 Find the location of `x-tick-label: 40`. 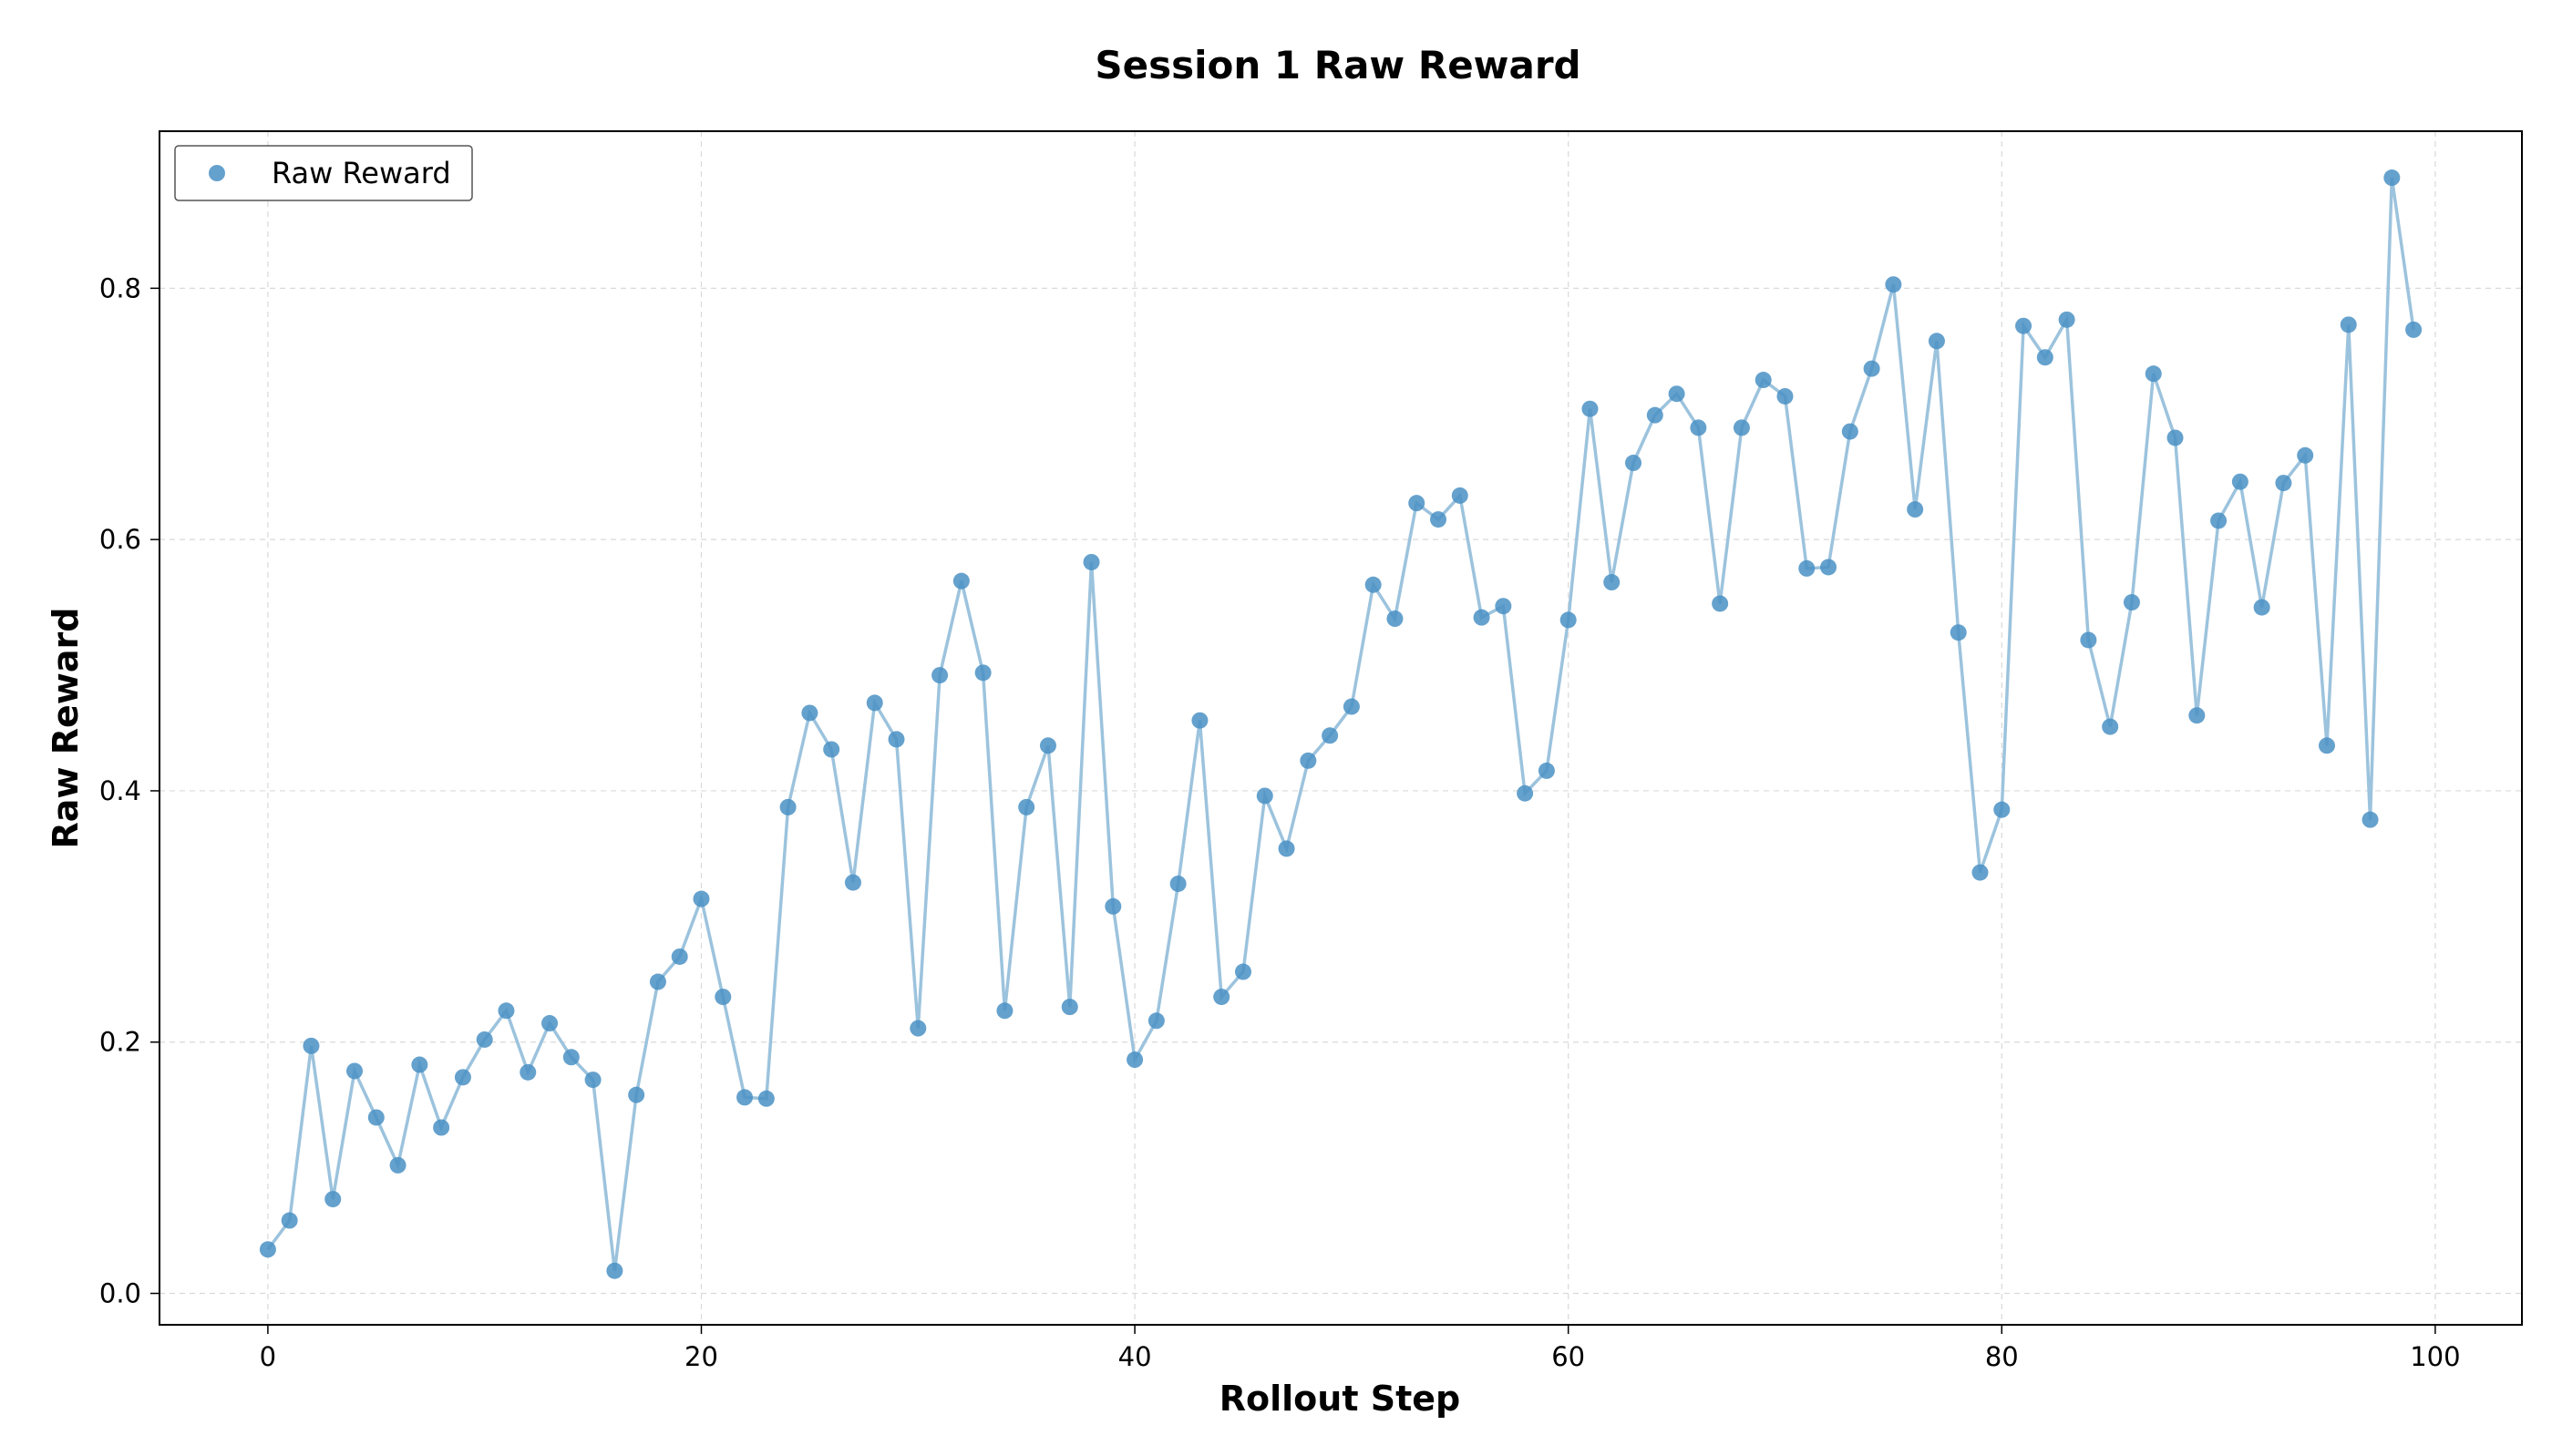

x-tick-label: 40 is located at coordinates (1135, 1357).